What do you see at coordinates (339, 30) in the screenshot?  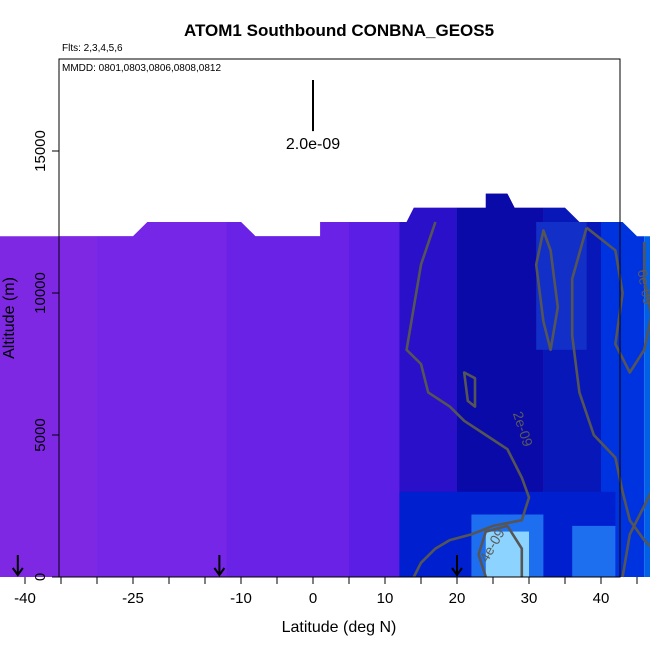 I see `chart-title: ATOM1 Southbound CONBNA_GEOS5` at bounding box center [339, 30].